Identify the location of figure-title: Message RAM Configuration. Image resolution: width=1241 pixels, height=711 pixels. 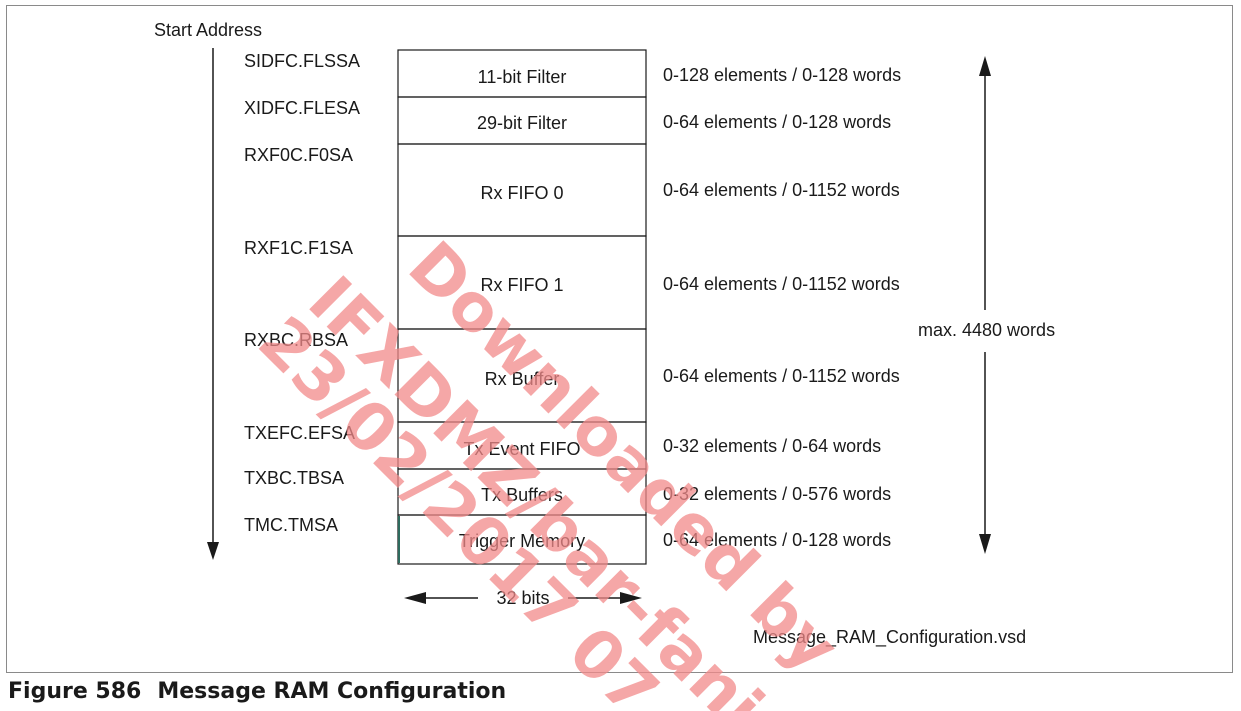
(332, 691).